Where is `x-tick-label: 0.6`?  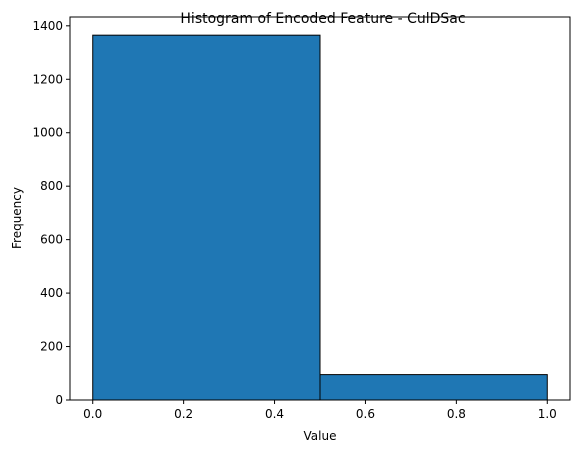 x-tick-label: 0.6 is located at coordinates (365, 414).